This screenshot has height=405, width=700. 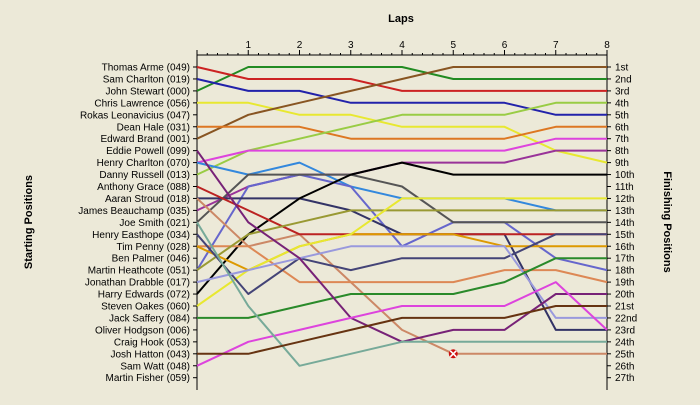 I want to click on x-tick-label: 7, so click(x=556, y=45).